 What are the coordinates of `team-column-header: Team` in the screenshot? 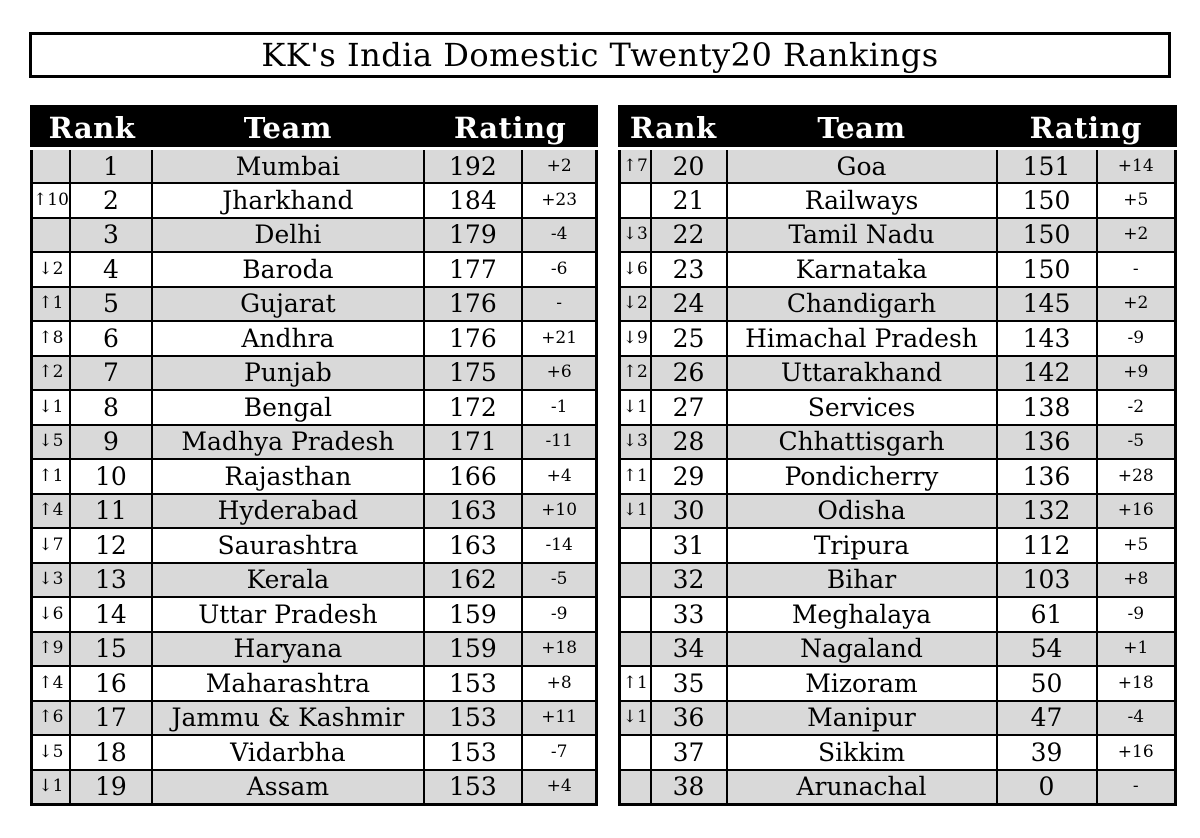 It's located at (861, 127).